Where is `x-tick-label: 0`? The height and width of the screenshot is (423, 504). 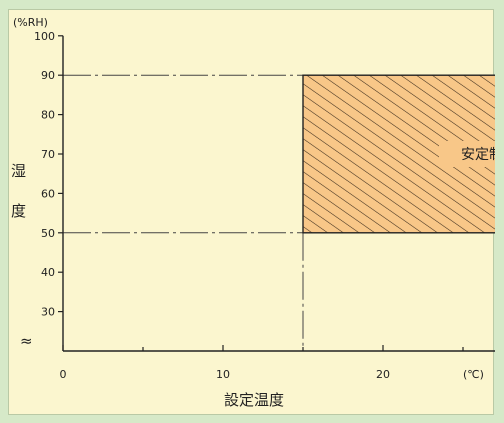 x-tick-label: 0 is located at coordinates (63, 374).